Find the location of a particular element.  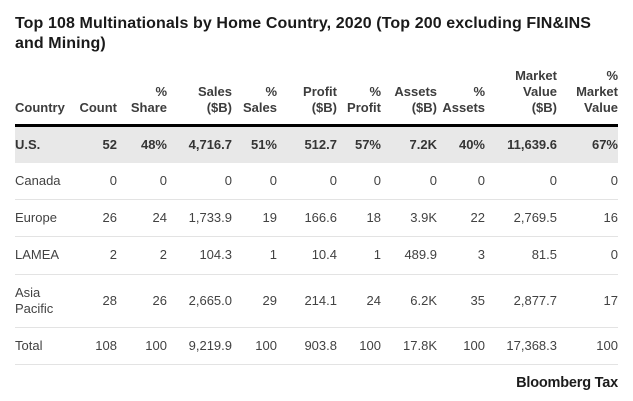

cell-country: LAMEA is located at coordinates (45, 255).